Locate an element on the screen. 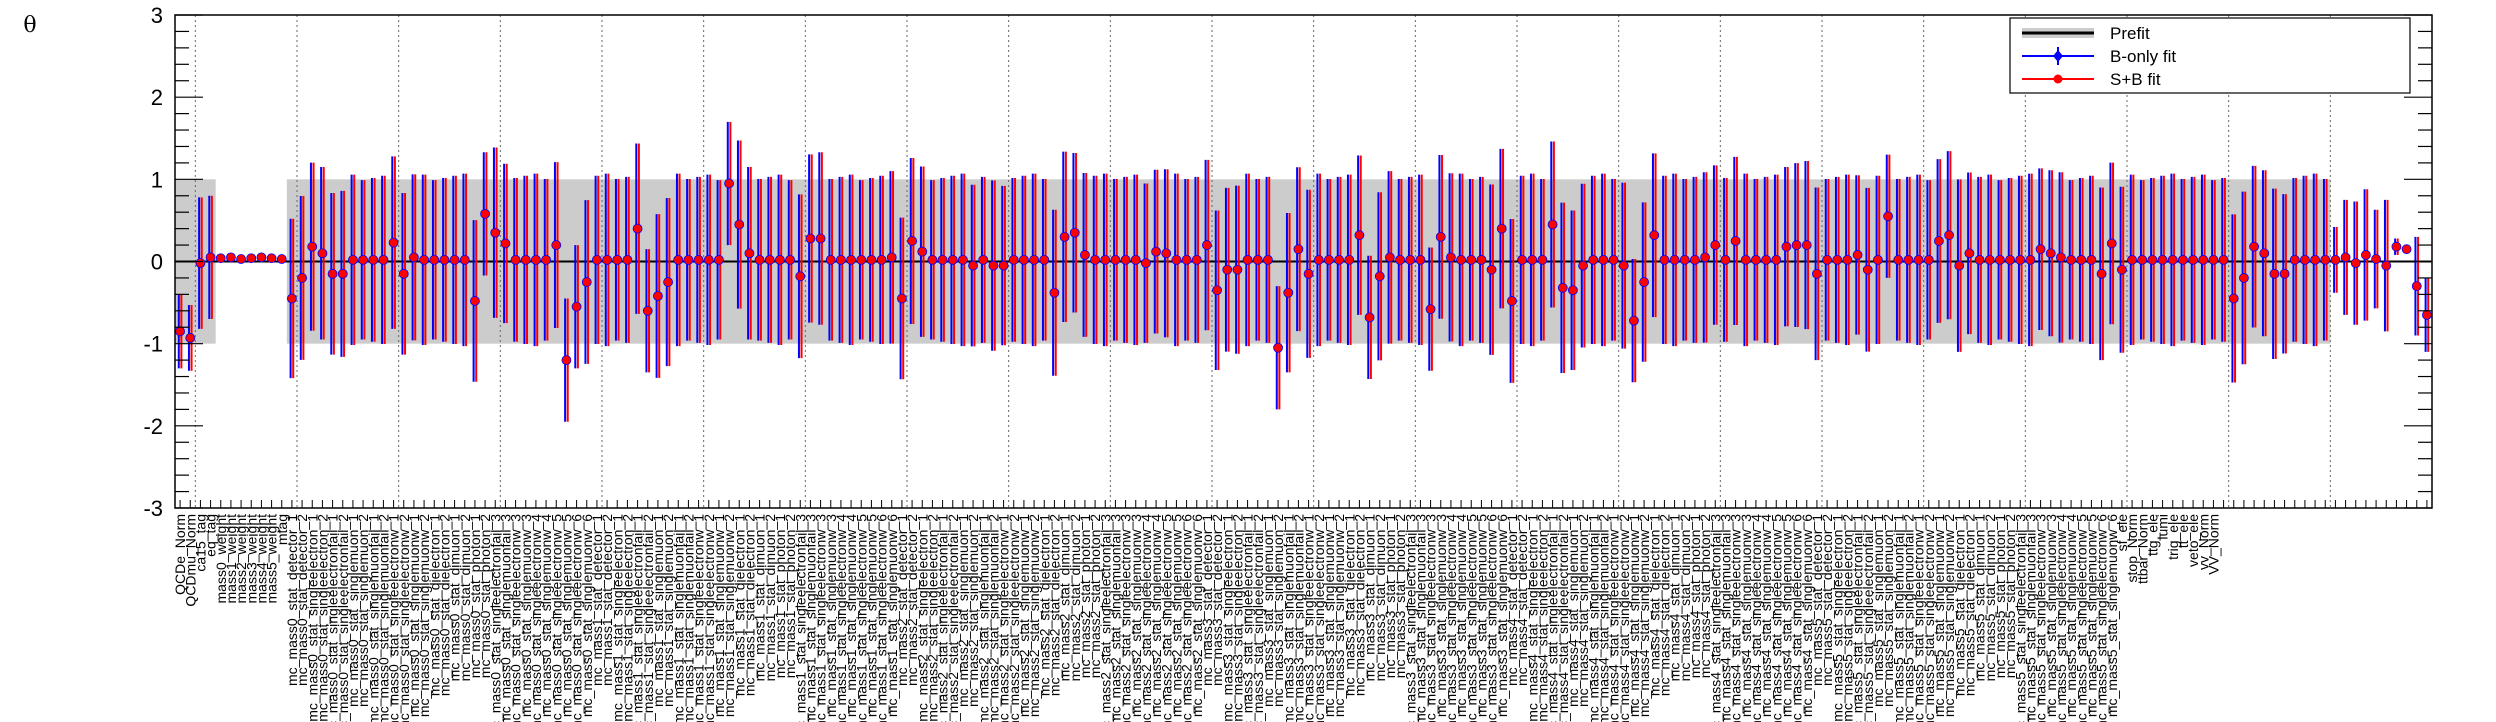 This screenshot has height=722, width=2496. x-tick-label: mc_mass5_stat_singleelectronw_3 is located at coordinates (2041, 618).